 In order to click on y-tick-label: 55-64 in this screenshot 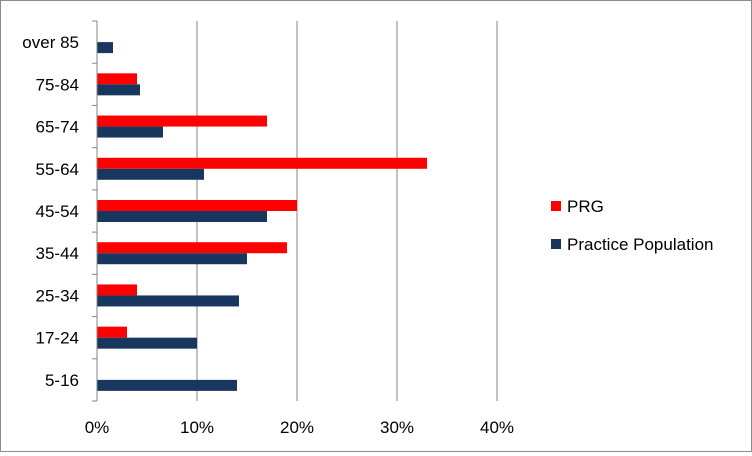, I will do `click(57, 169)`.